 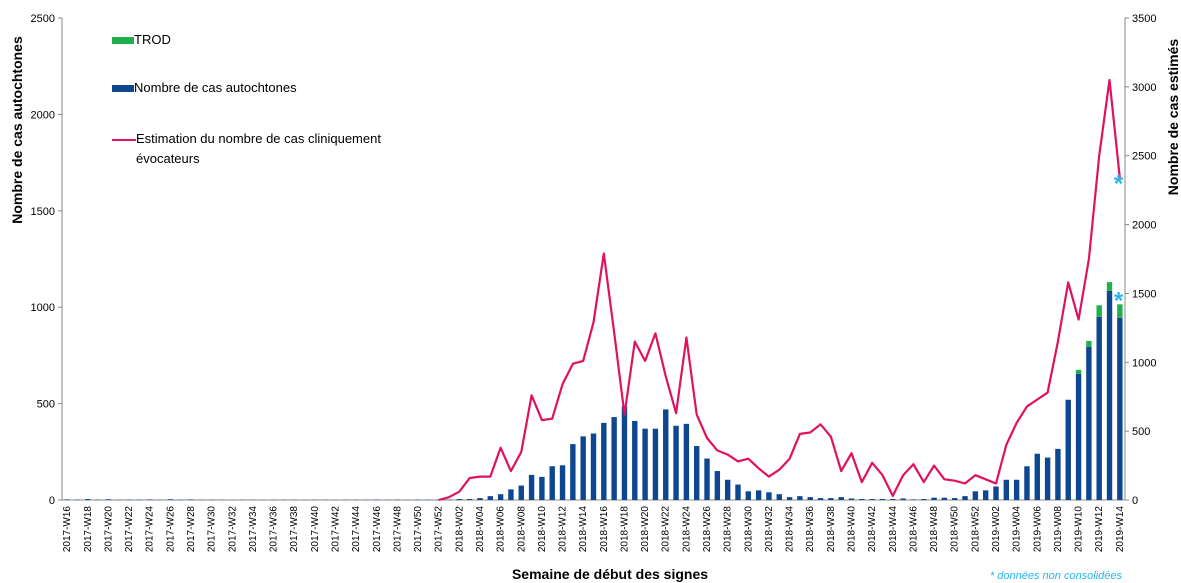 What do you see at coordinates (480, 529) in the screenshot?
I see `x-tick-label: 2018-W04` at bounding box center [480, 529].